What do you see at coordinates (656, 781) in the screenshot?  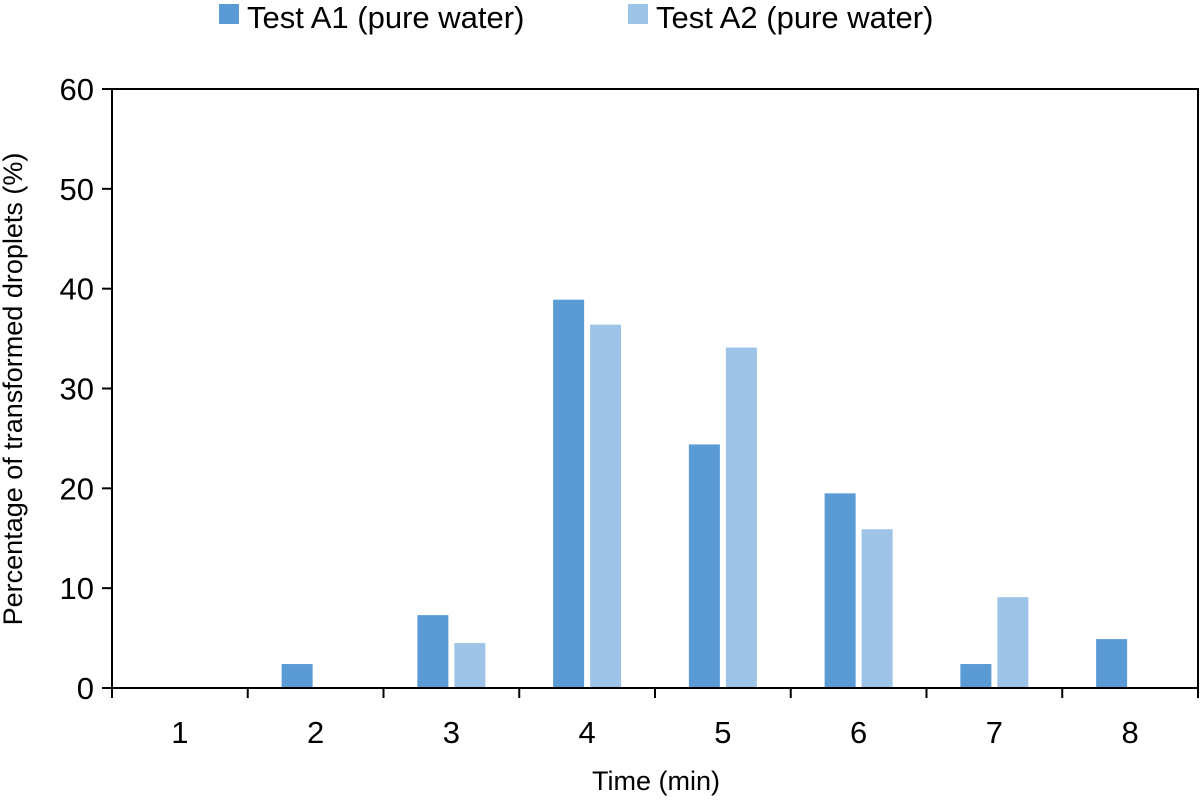 I see `x-axis-title: Time (min)` at bounding box center [656, 781].